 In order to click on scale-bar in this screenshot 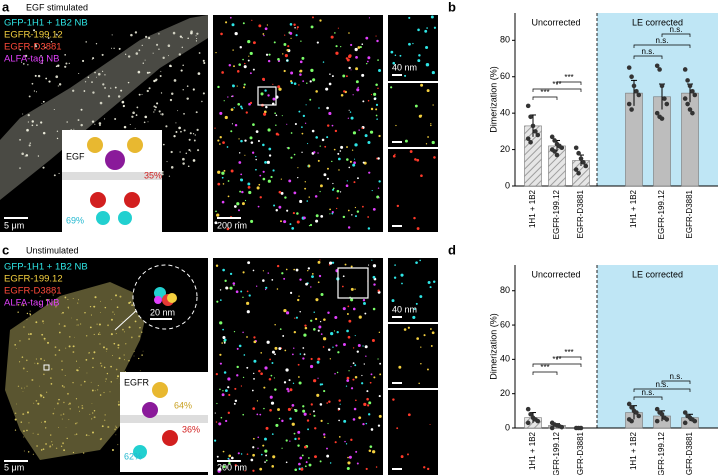, I will do `click(397, 383)`.